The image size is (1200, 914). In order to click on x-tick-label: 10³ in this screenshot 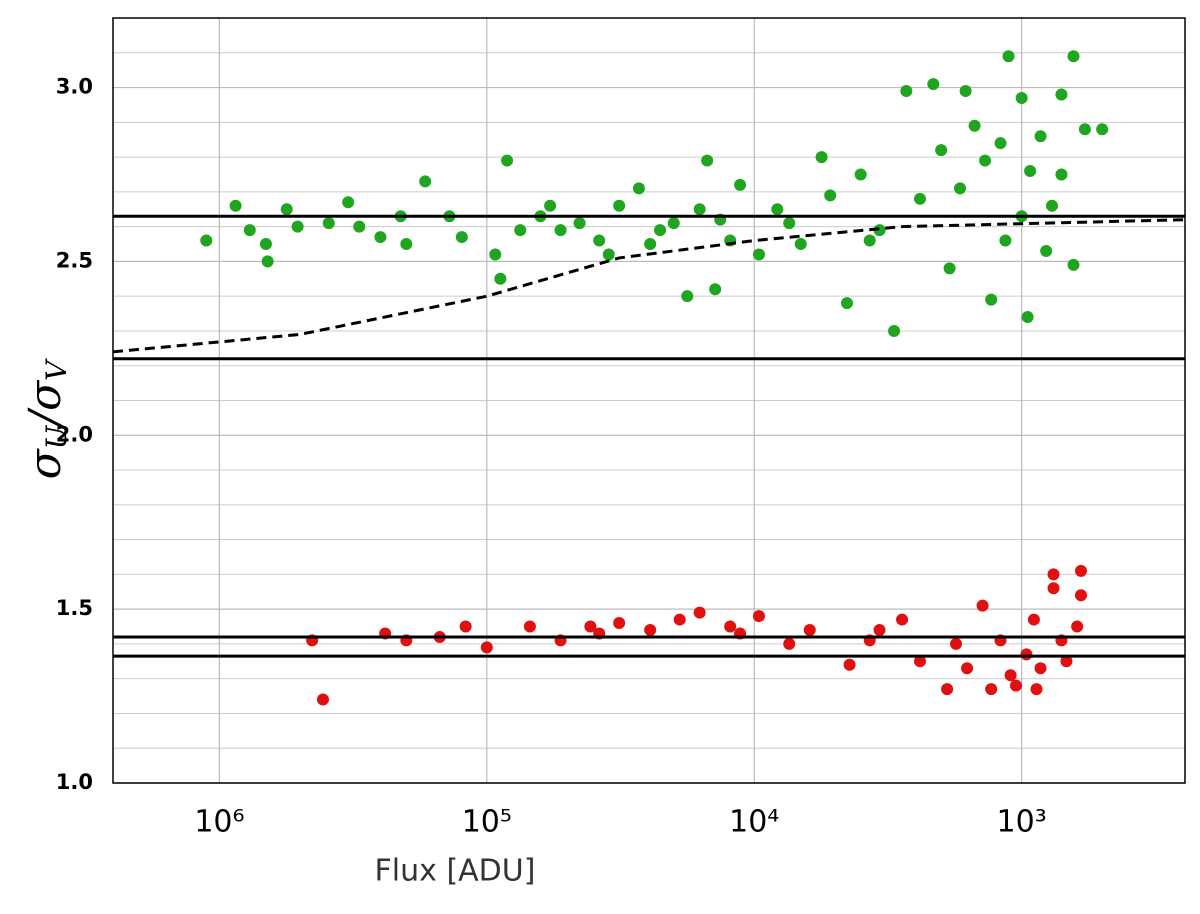, I will do `click(1022, 822)`.